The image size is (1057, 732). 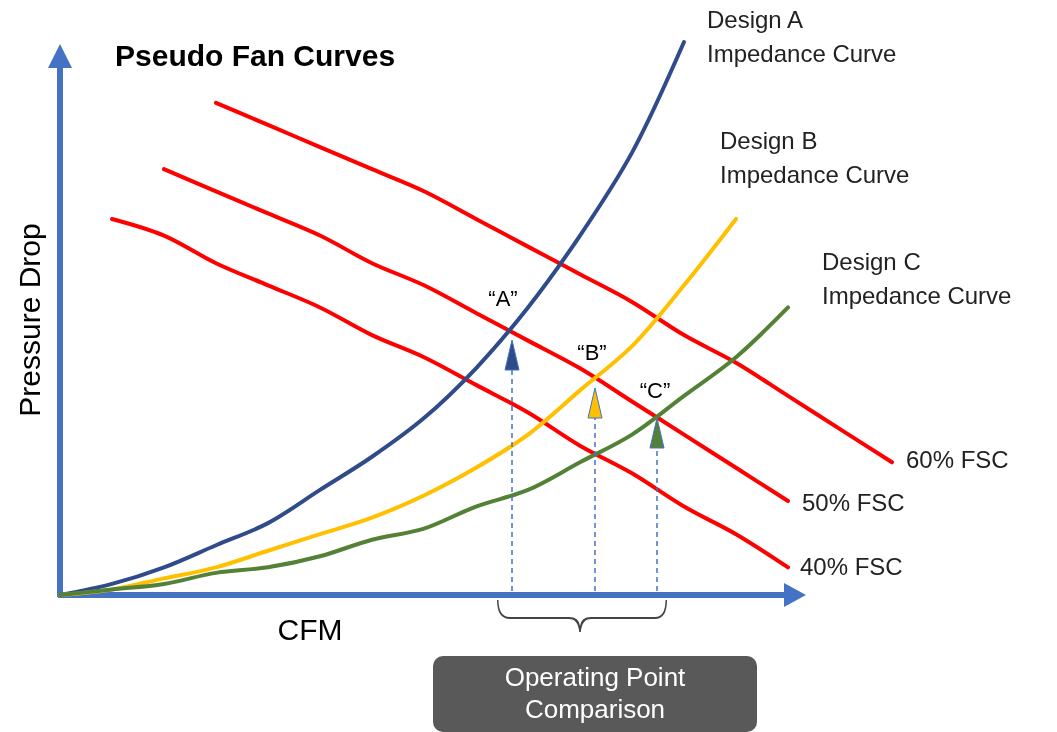 What do you see at coordinates (917, 279) in the screenshot?
I see `series-label: Design C Impedance Curve` at bounding box center [917, 279].